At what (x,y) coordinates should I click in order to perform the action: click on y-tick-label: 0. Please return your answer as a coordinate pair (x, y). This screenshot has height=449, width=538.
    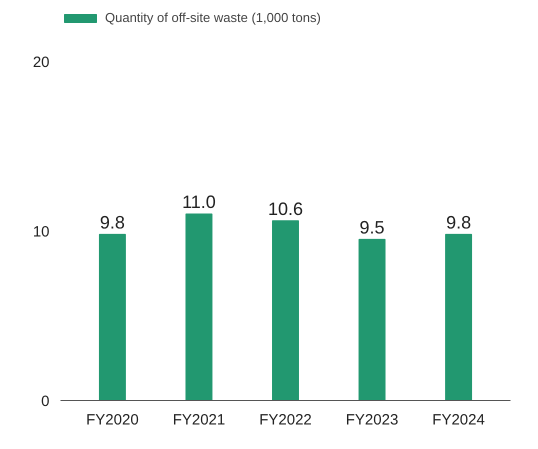
    Looking at the image, I should click on (45, 401).